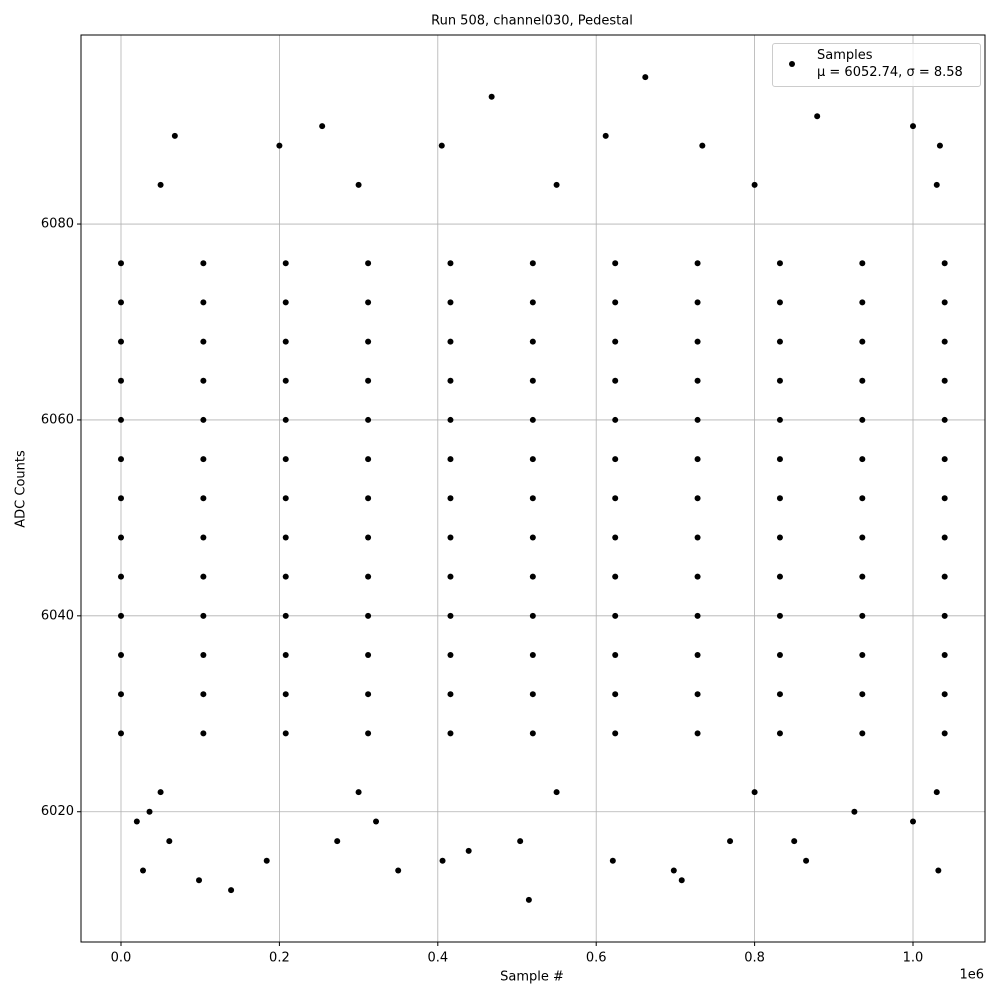 The width and height of the screenshot is (1000, 1000). Describe the element at coordinates (279, 958) in the screenshot. I see `x-tick-label: 0.2` at that location.